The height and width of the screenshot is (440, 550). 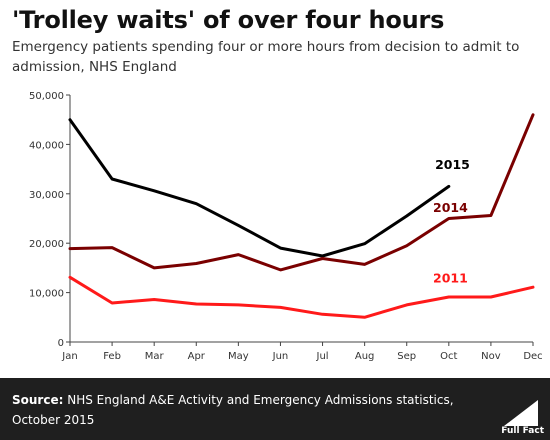 What do you see at coordinates (301, 297) in the screenshot?
I see `series-line-2011` at bounding box center [301, 297].